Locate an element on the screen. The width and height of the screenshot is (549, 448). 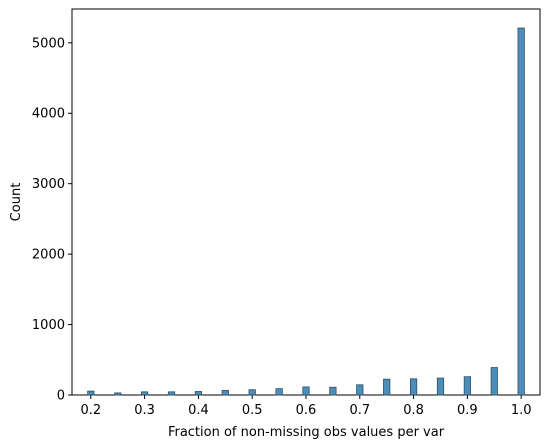
x-tick-label: 0.4 is located at coordinates (198, 410).